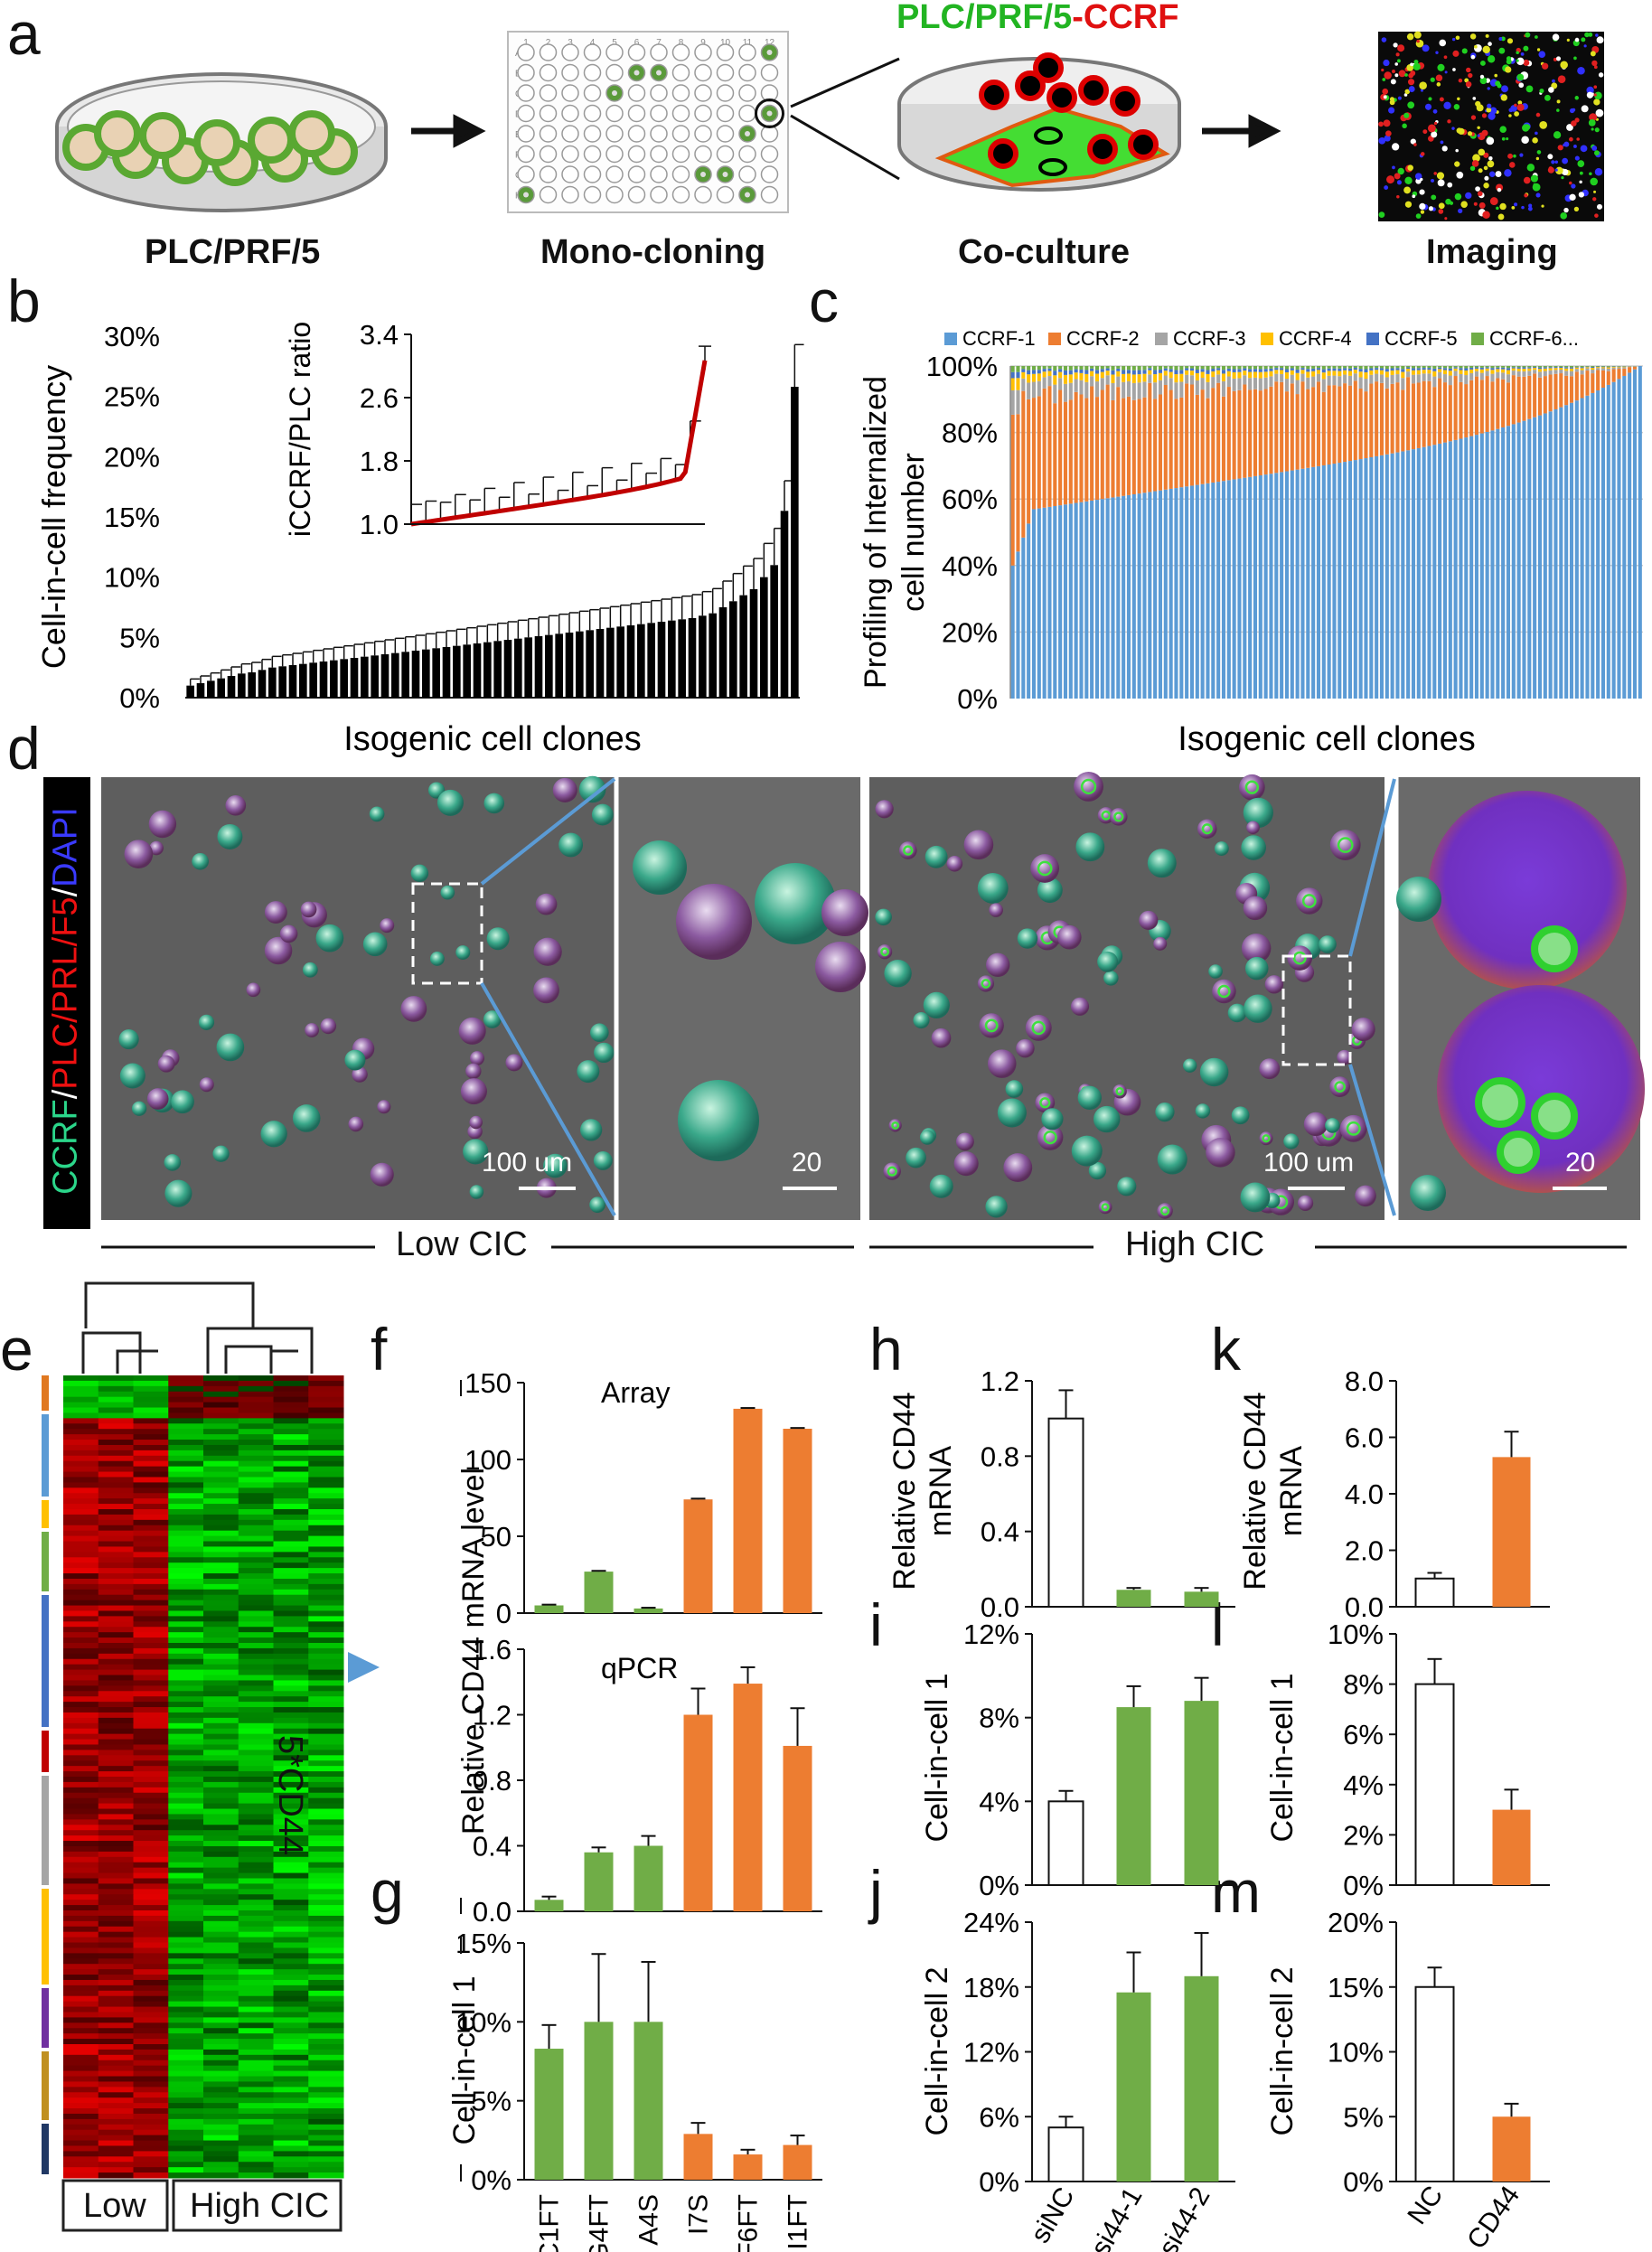 This screenshot has height=2252, width=1652. What do you see at coordinates (550, 2223) in the screenshot?
I see `category-label: C1FT` at bounding box center [550, 2223].